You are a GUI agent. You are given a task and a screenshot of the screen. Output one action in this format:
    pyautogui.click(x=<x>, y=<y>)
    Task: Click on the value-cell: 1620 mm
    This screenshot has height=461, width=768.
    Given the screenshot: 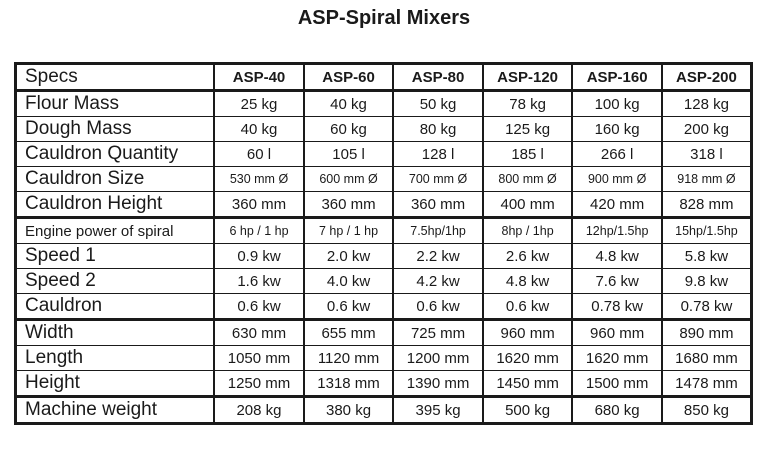 What is the action you would take?
    pyautogui.click(x=616, y=358)
    